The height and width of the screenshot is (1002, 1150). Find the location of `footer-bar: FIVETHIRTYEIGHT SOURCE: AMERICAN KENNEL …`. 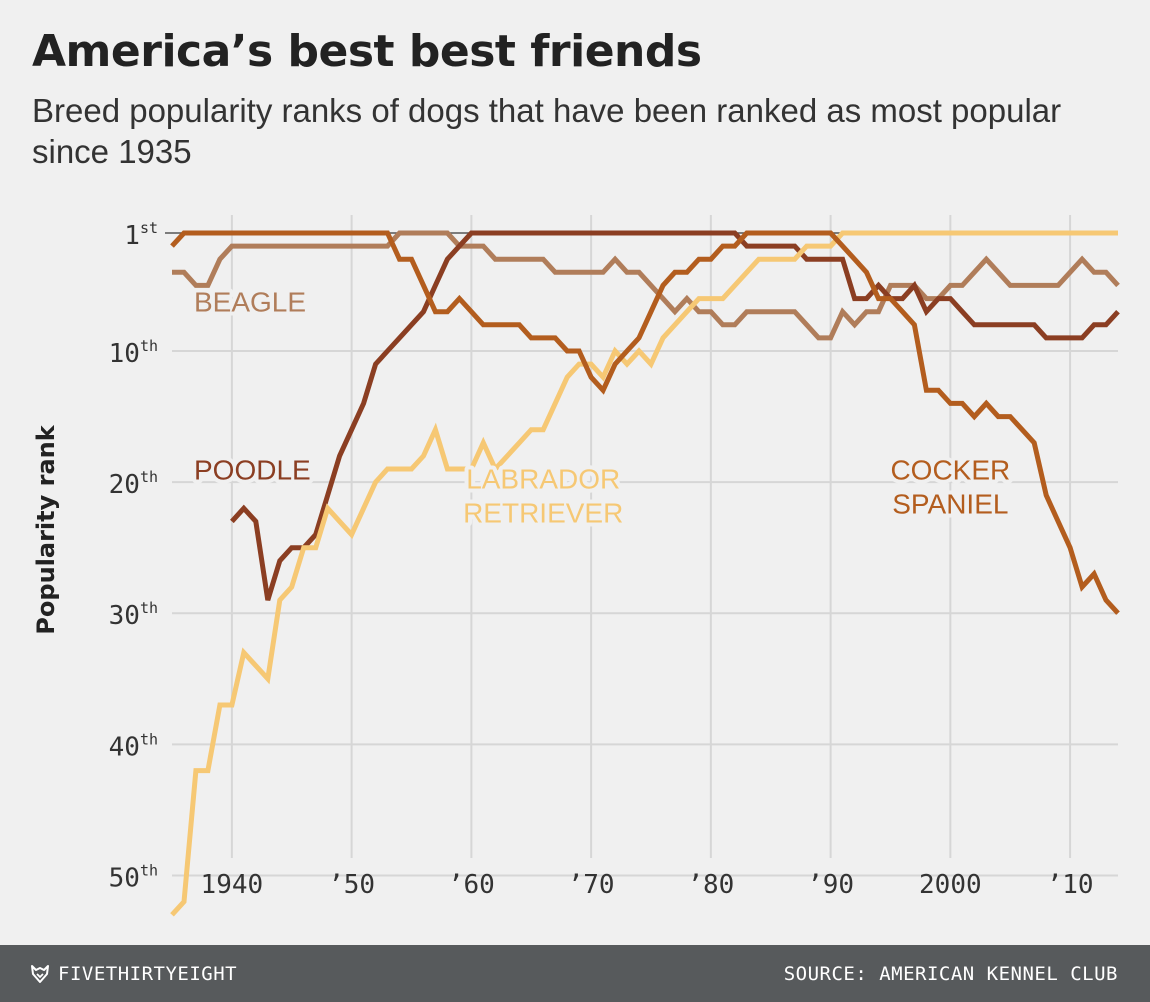

footer-bar: FIVETHIRTYEIGHT SOURCE: AMERICAN KENNEL … is located at coordinates (575, 973).